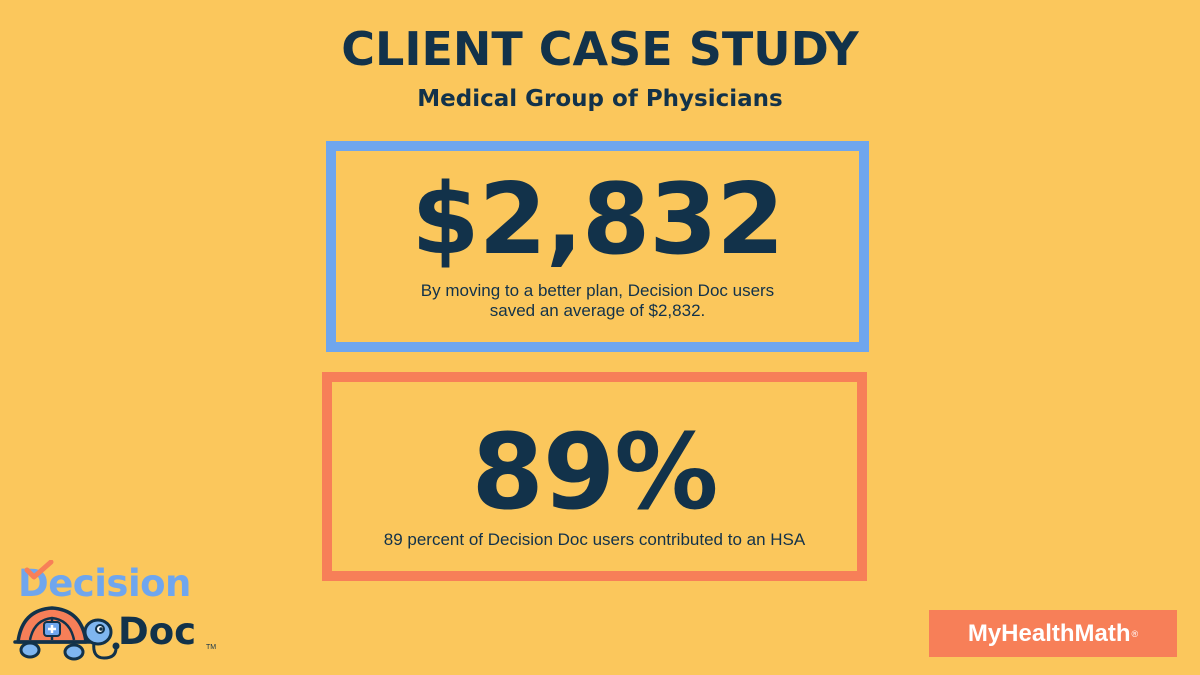  I want to click on decision-doc-logo: Decision Doc TM, so click(115, 615).